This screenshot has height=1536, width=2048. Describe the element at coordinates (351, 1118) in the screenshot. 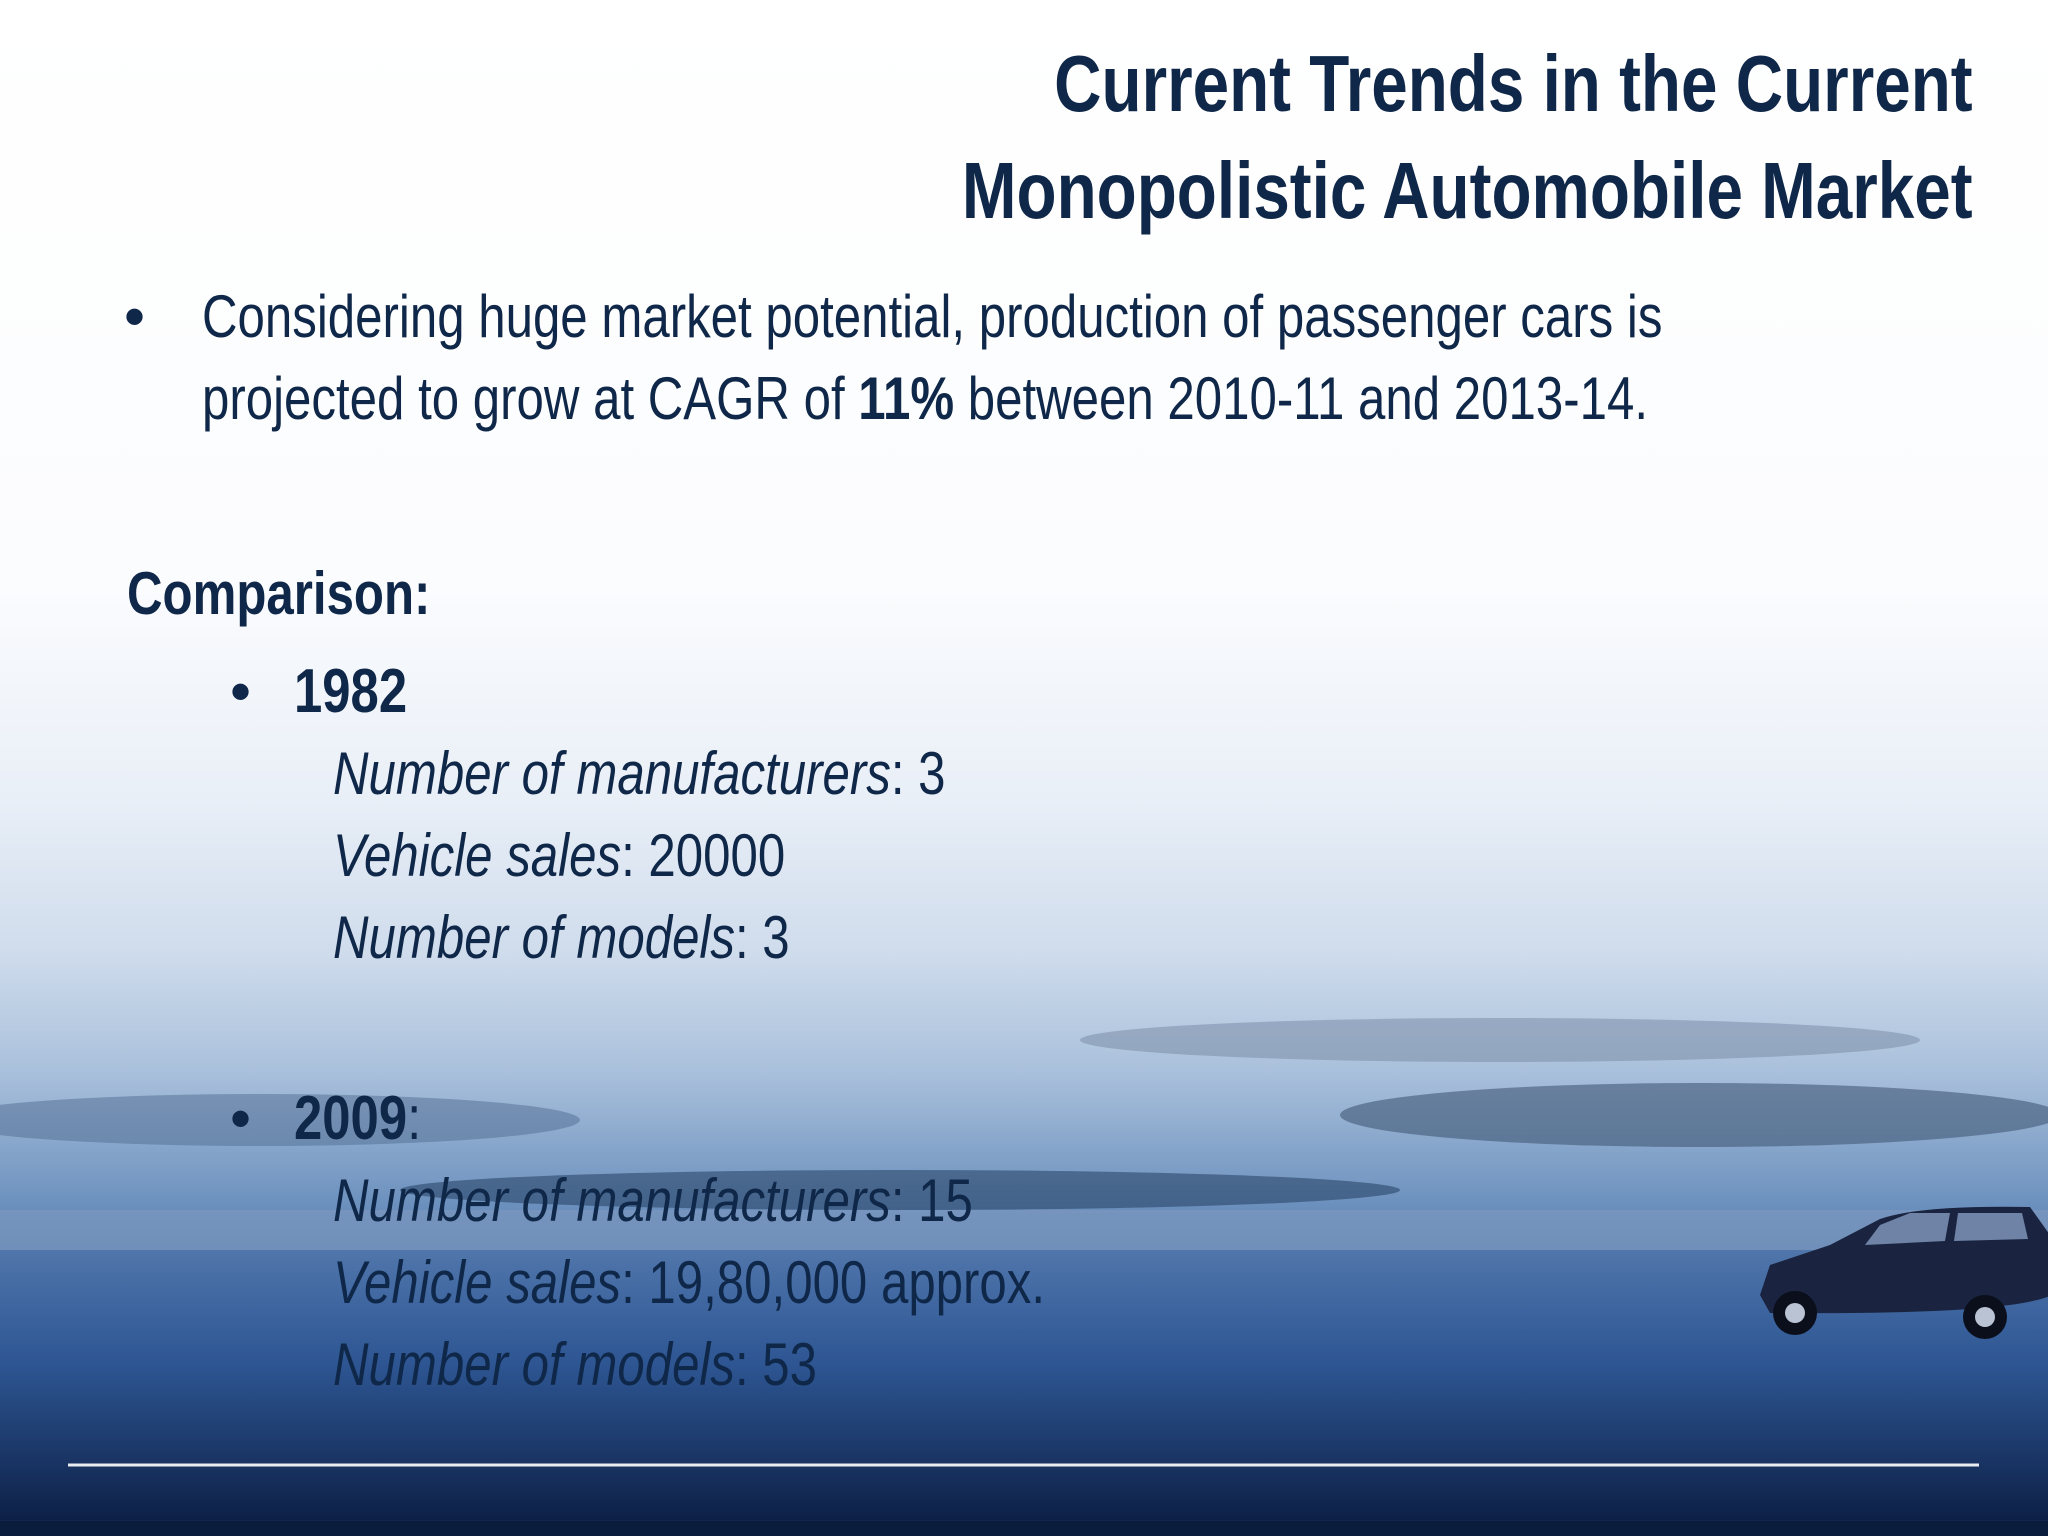

I see `year: 2009` at that location.